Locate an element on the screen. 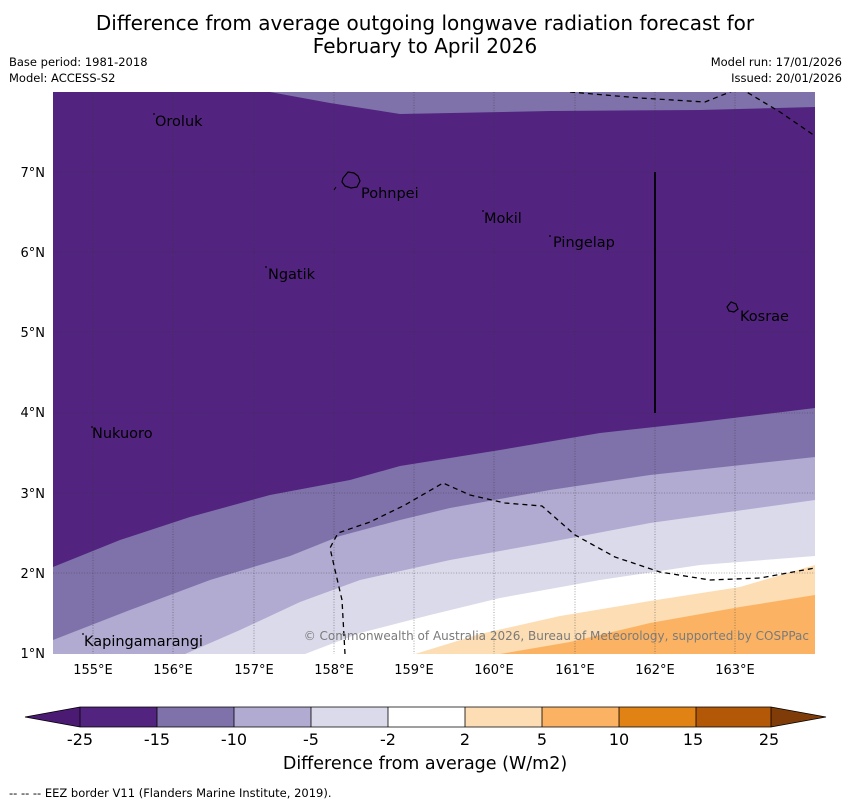 The image size is (850, 804). eez-border-top-right is located at coordinates (780, 114).